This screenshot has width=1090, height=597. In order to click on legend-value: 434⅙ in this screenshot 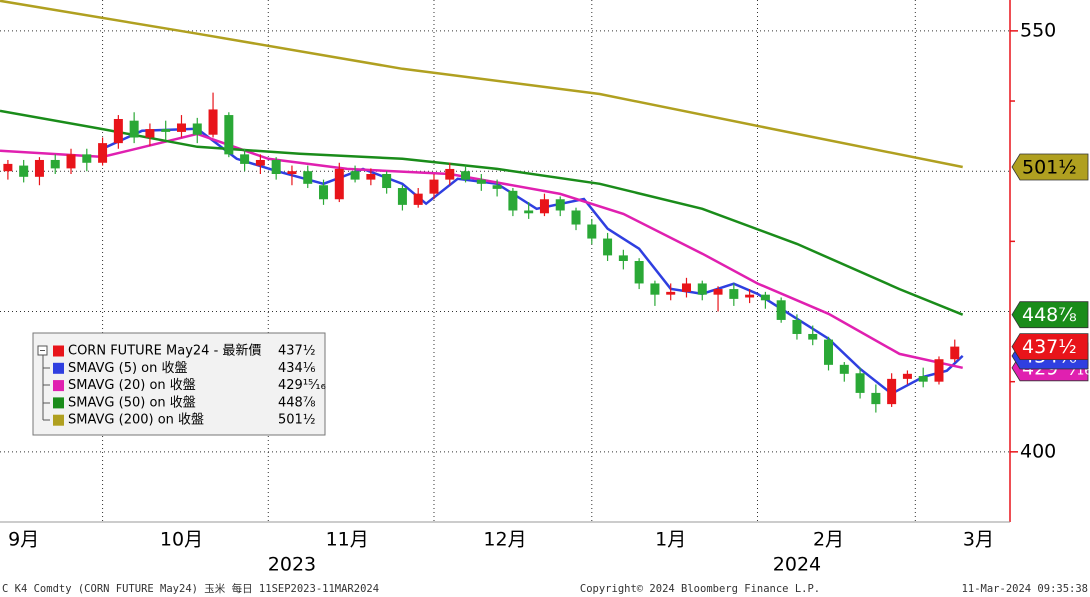, I will do `click(297, 368)`.